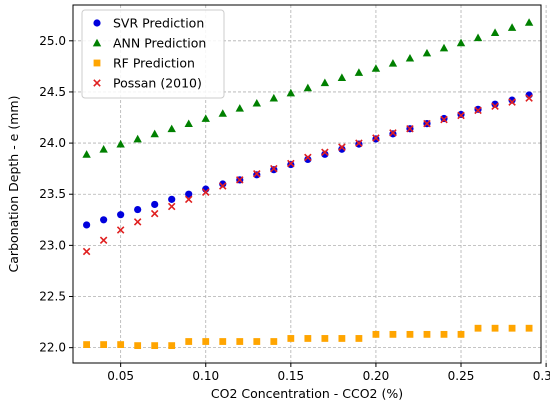 The image size is (550, 403). I want to click on legend-entry-label: Possan (2010), so click(157, 83).